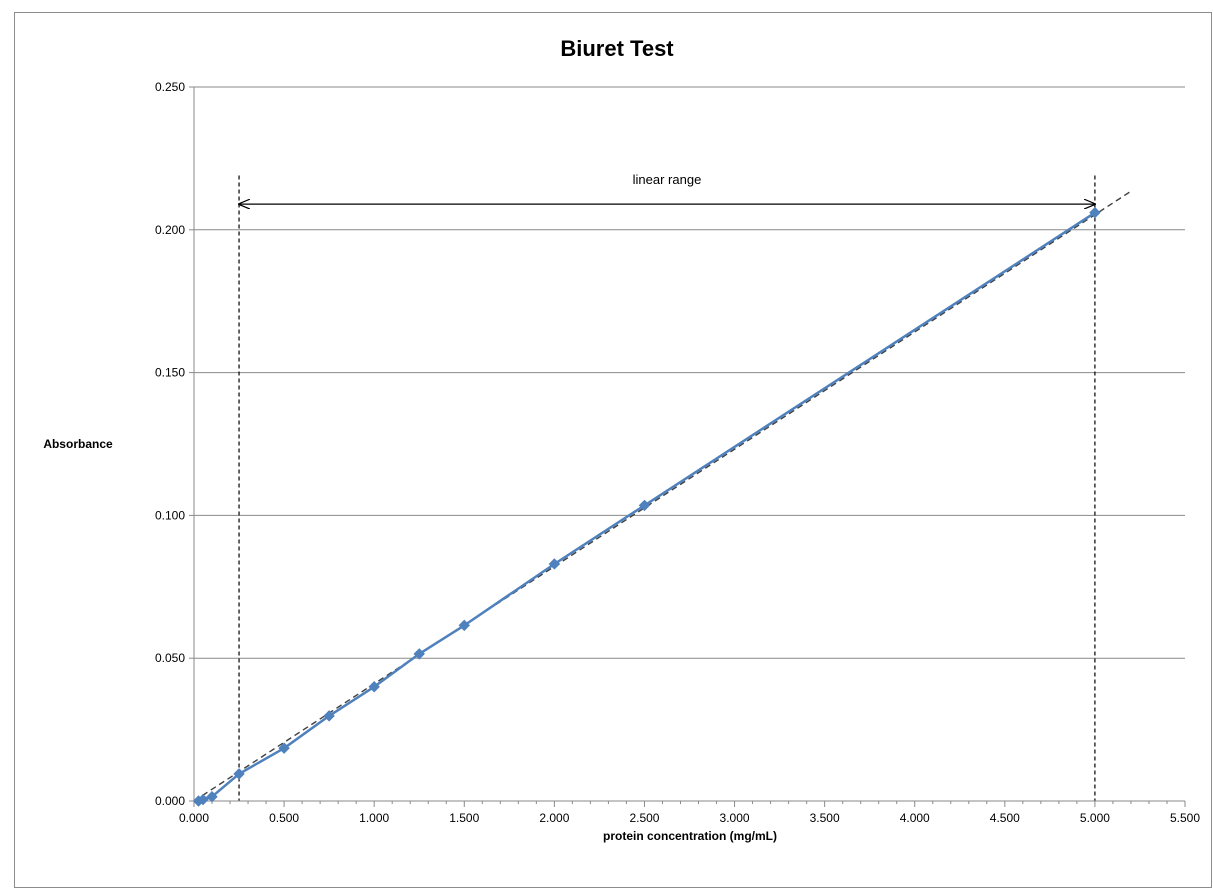 The height and width of the screenshot is (891, 1213). What do you see at coordinates (690, 836) in the screenshot?
I see `x-axis-title: protein concentration (mg/mL)` at bounding box center [690, 836].